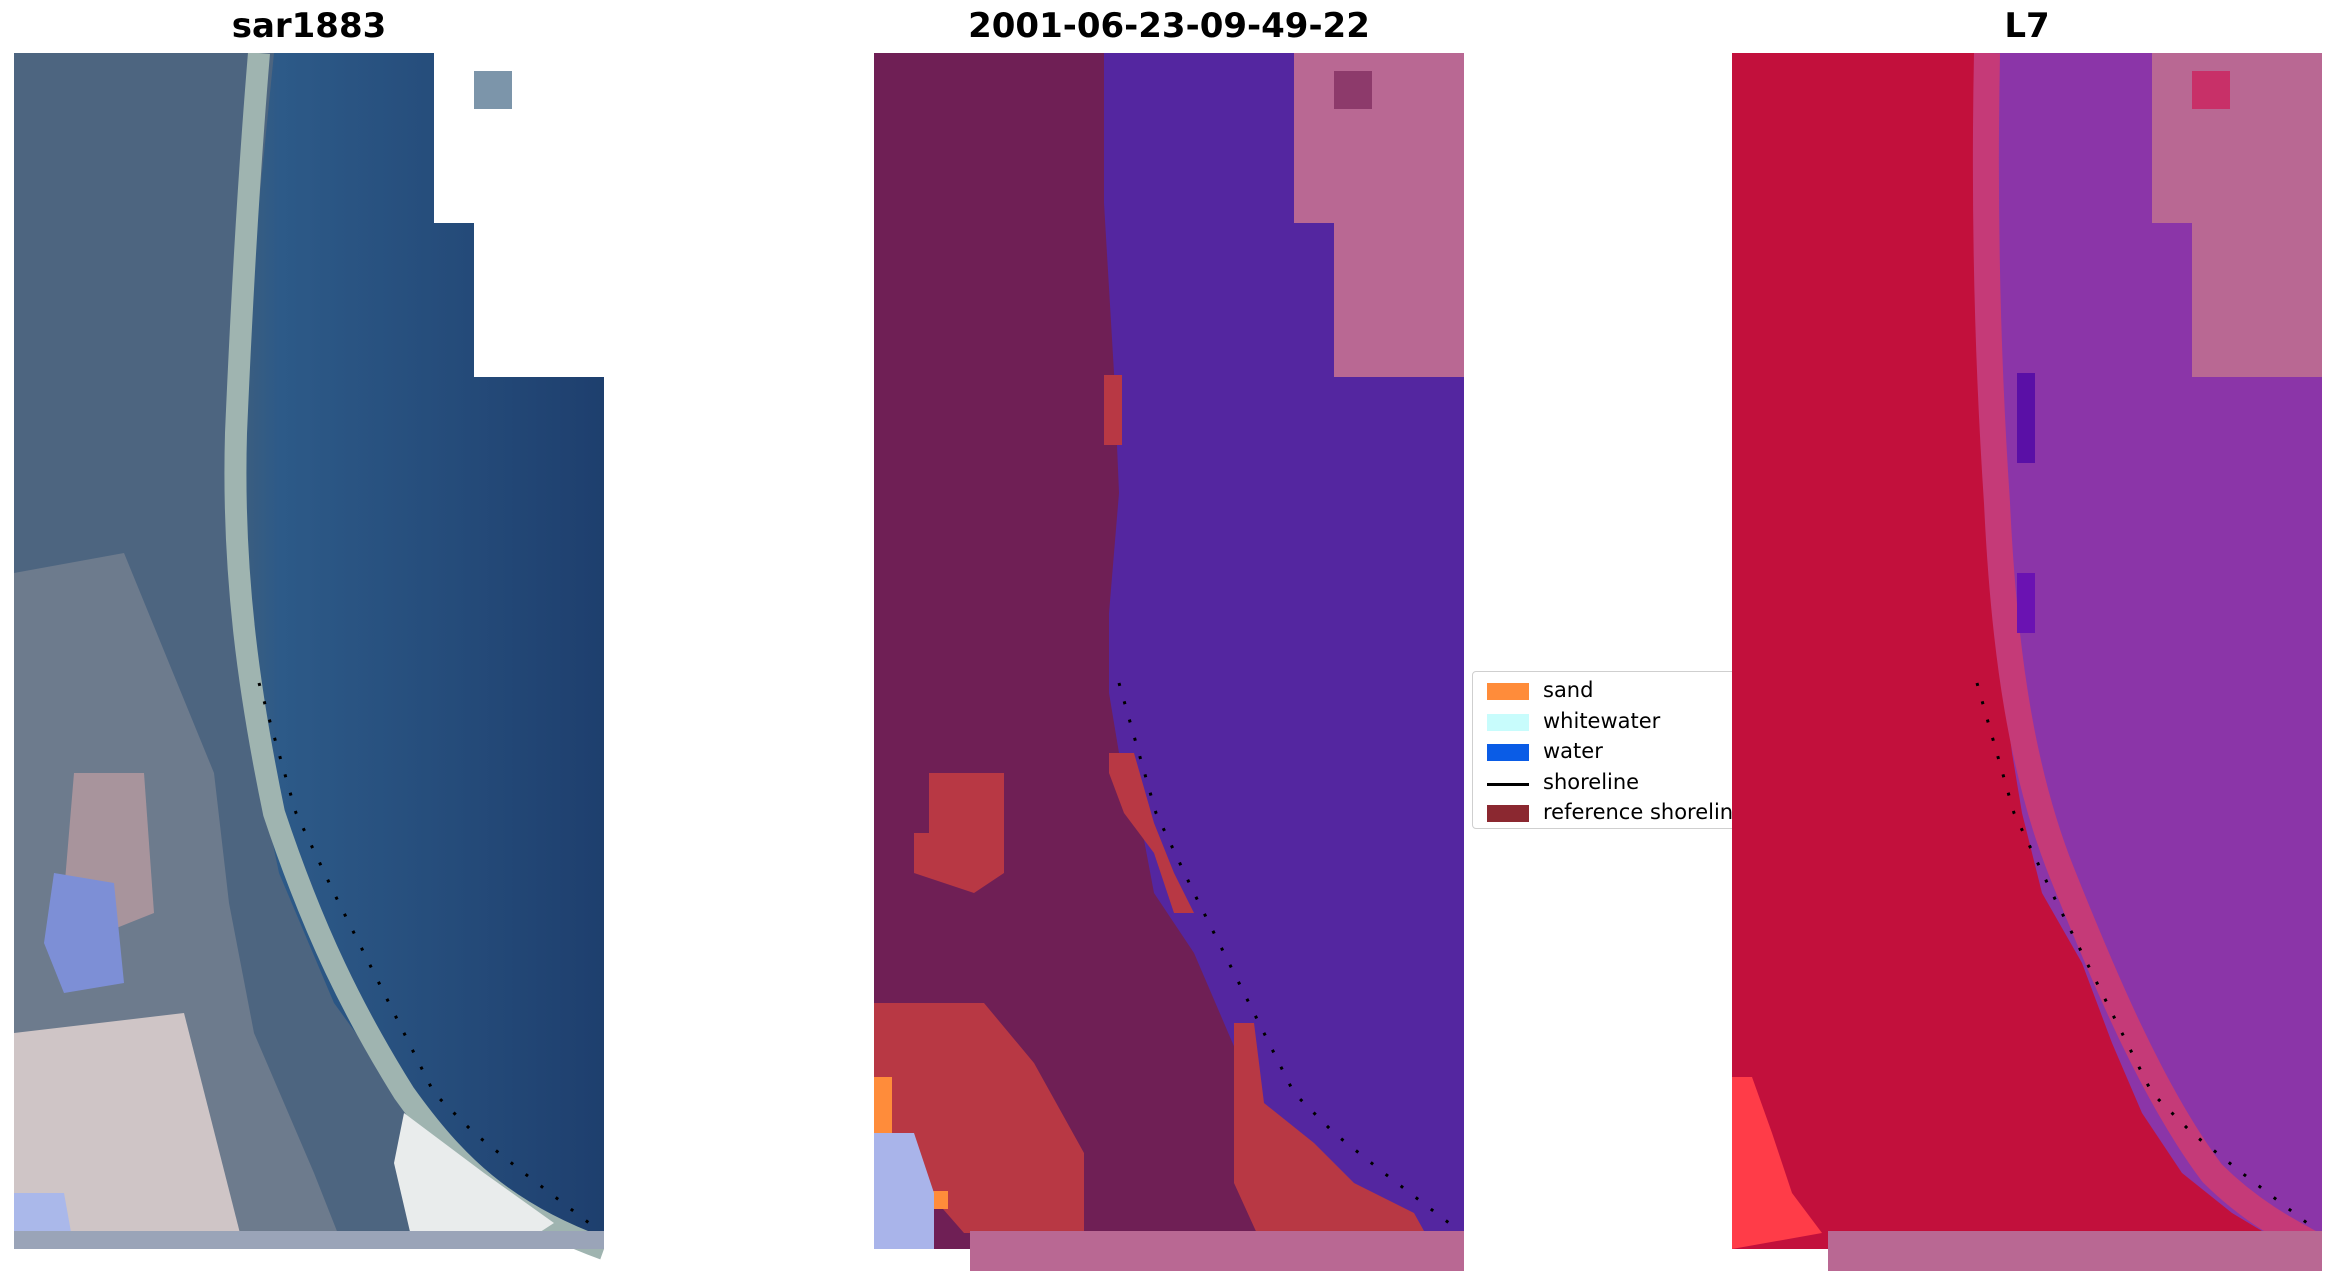 This screenshot has width=2333, height=1283. What do you see at coordinates (2147, 657) in the screenshot?
I see `l7-transition` at bounding box center [2147, 657].